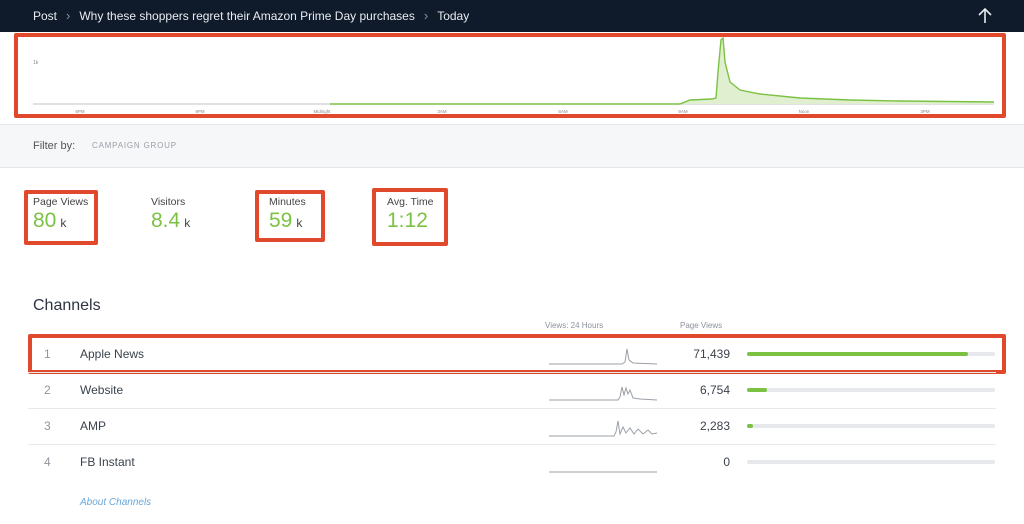  What do you see at coordinates (47, 426) in the screenshot?
I see `row-index: 3` at bounding box center [47, 426].